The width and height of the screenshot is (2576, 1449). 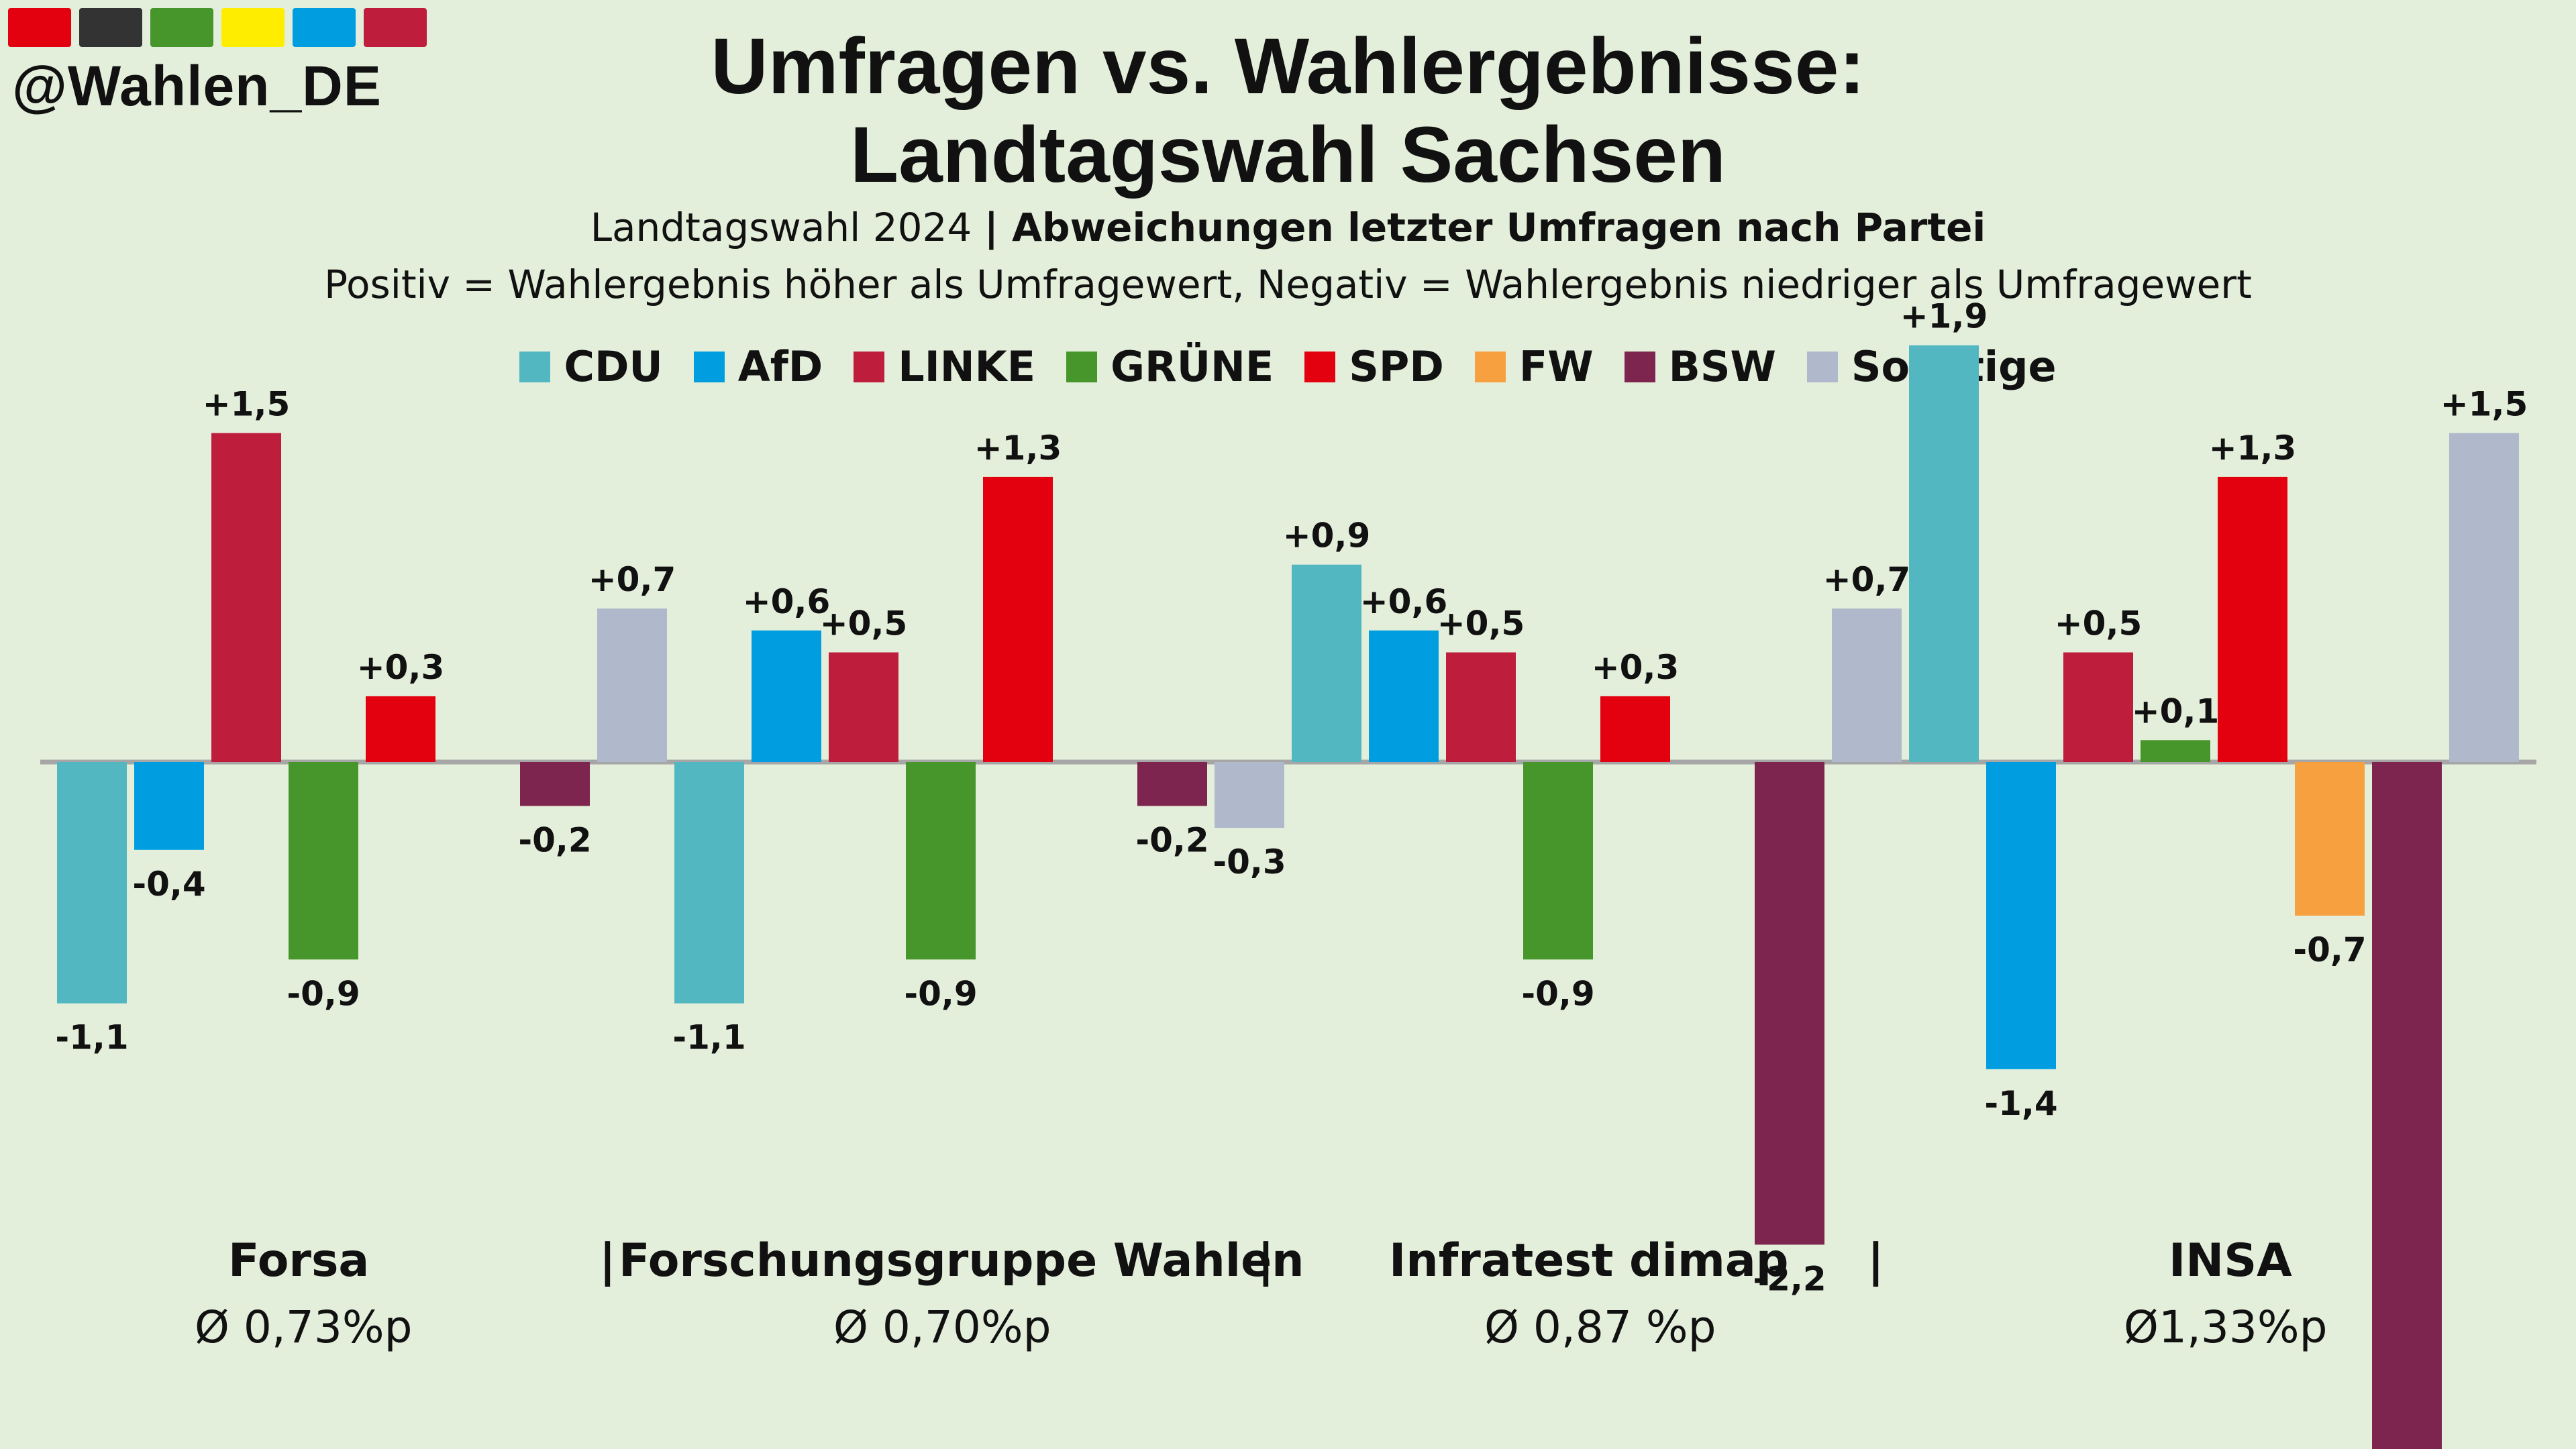 What do you see at coordinates (787, 227) in the screenshot?
I see `subtitle-plain: Landtagswahl 2024` at bounding box center [787, 227].